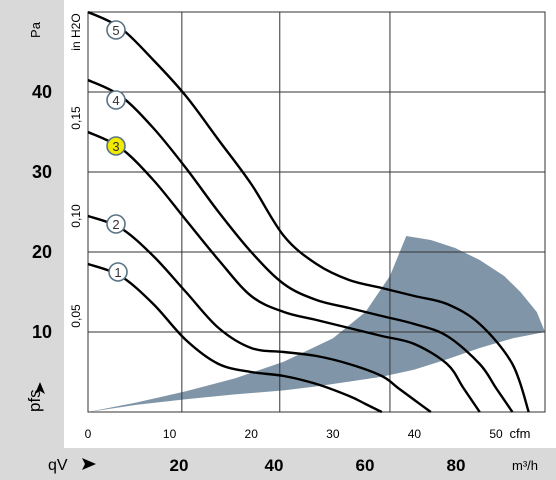 The width and height of the screenshot is (556, 480). What do you see at coordinates (40, 388) in the screenshot?
I see `arrow-up-icon` at bounding box center [40, 388].